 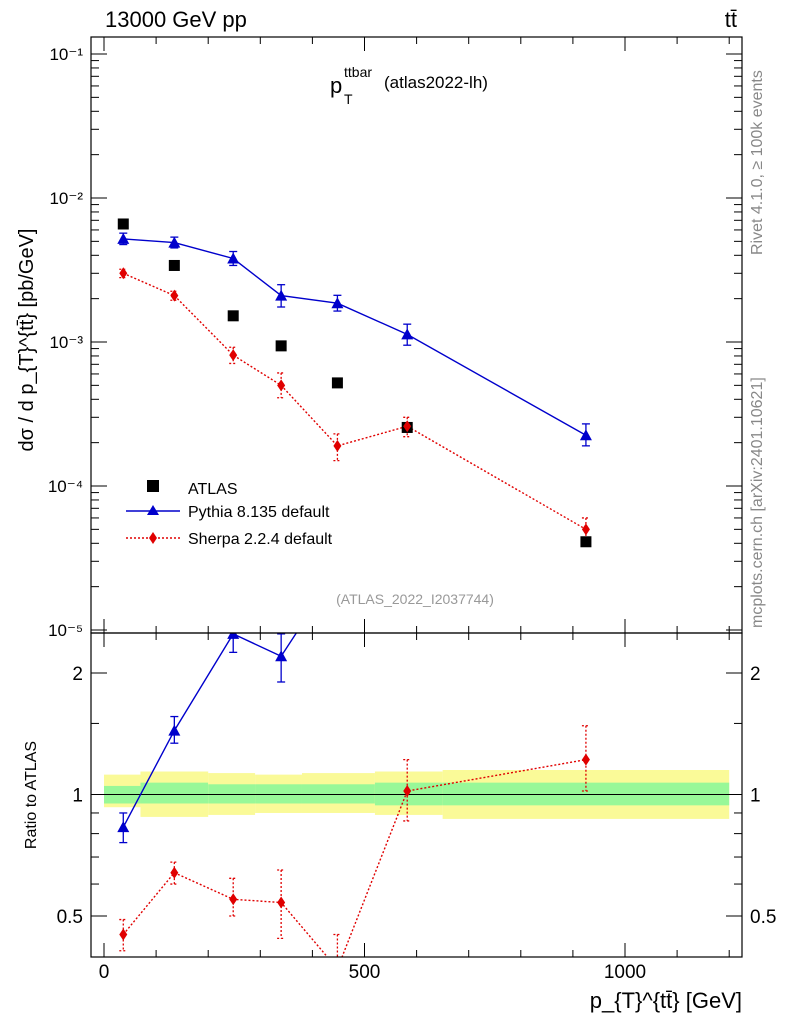 What do you see at coordinates (757, 502) in the screenshot?
I see `mcplots-watermark: mcplots.cern.ch [arXiv:2401.10621]` at bounding box center [757, 502].